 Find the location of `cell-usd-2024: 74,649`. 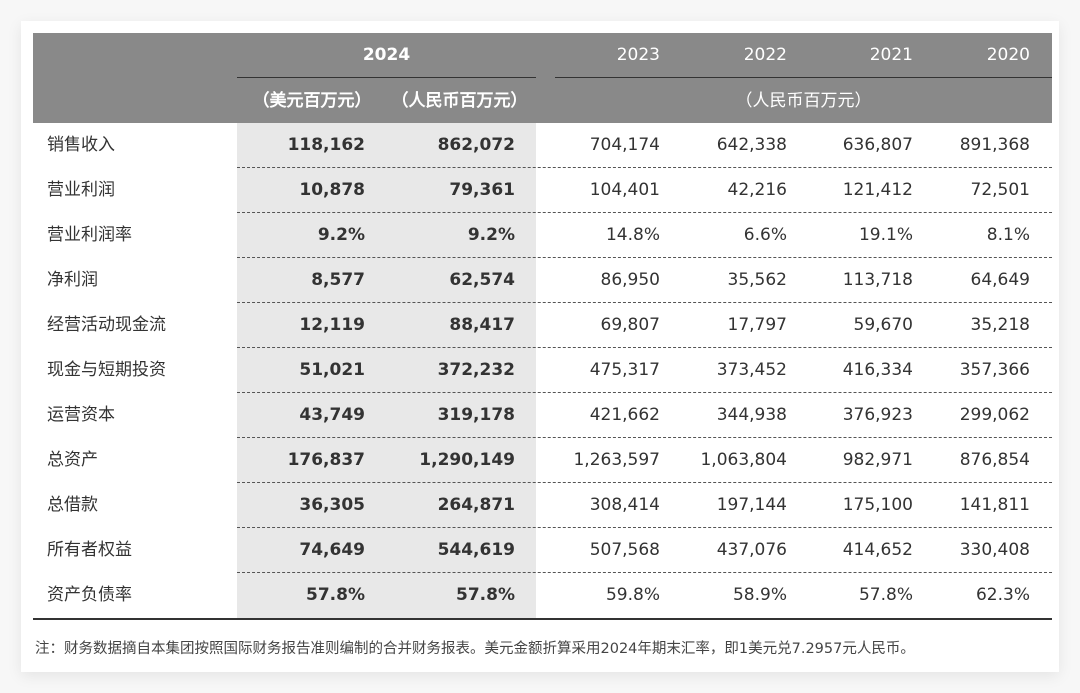

cell-usd-2024: 74,649 is located at coordinates (332, 550).